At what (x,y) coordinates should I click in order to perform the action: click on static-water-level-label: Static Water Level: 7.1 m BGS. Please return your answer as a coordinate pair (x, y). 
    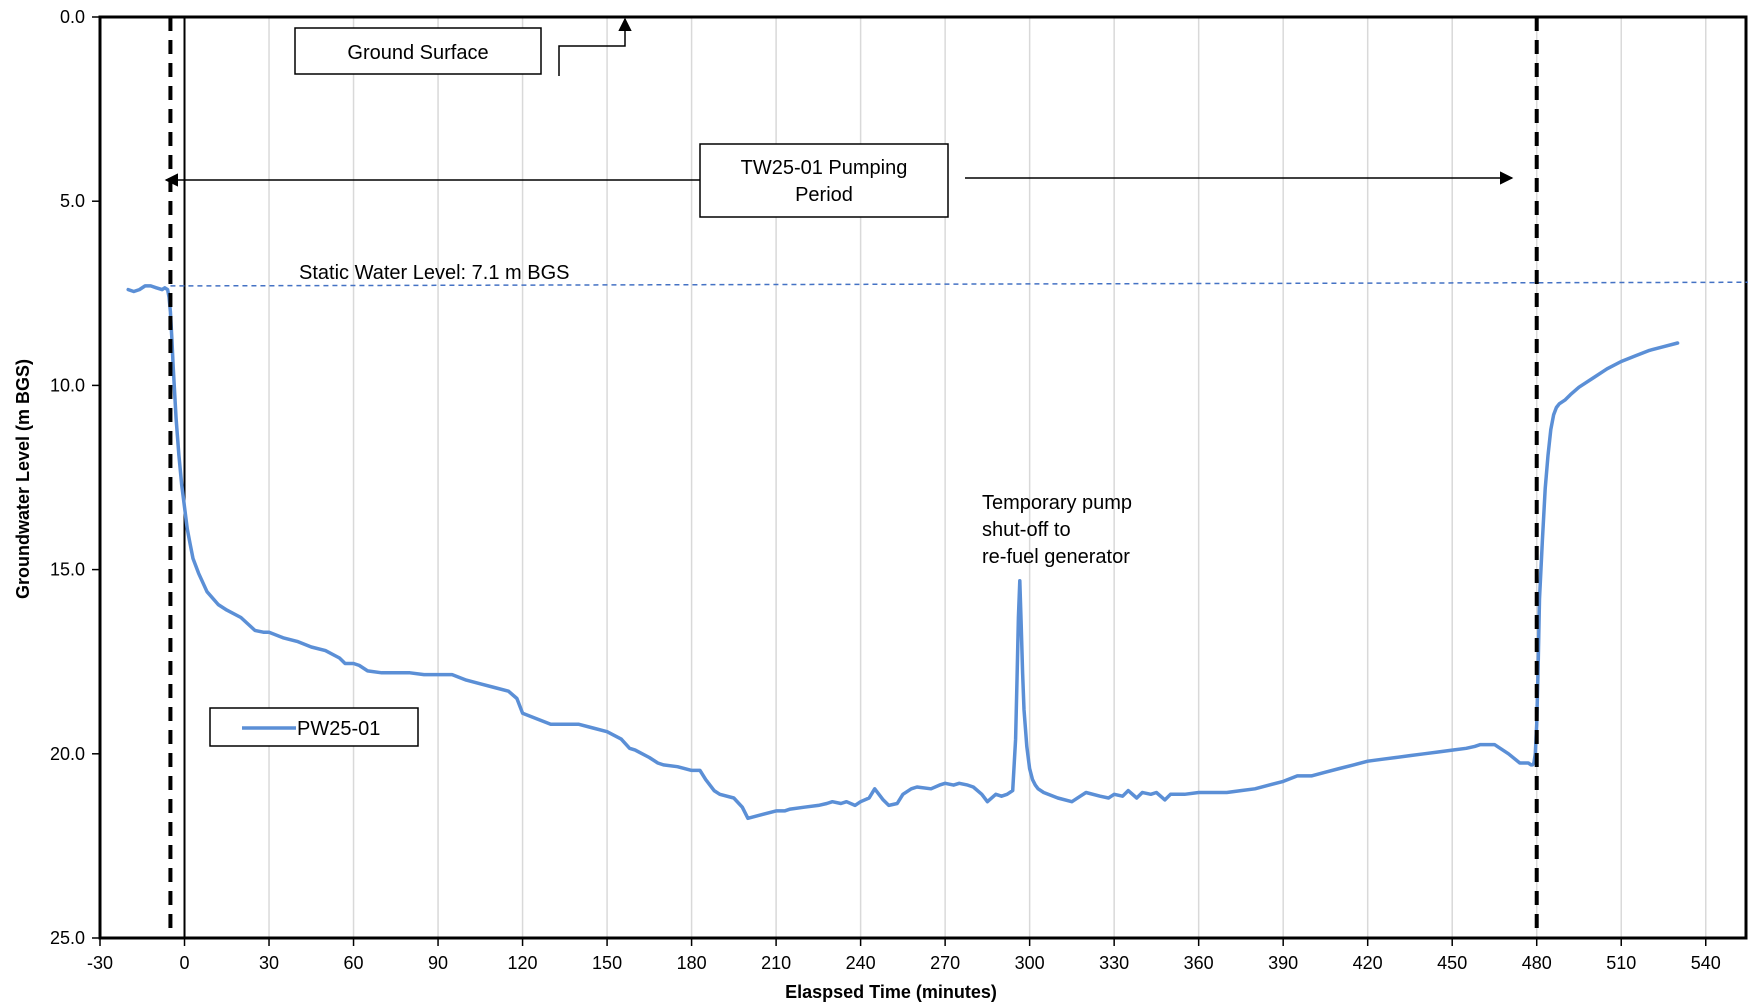
    Looking at the image, I should click on (434, 273).